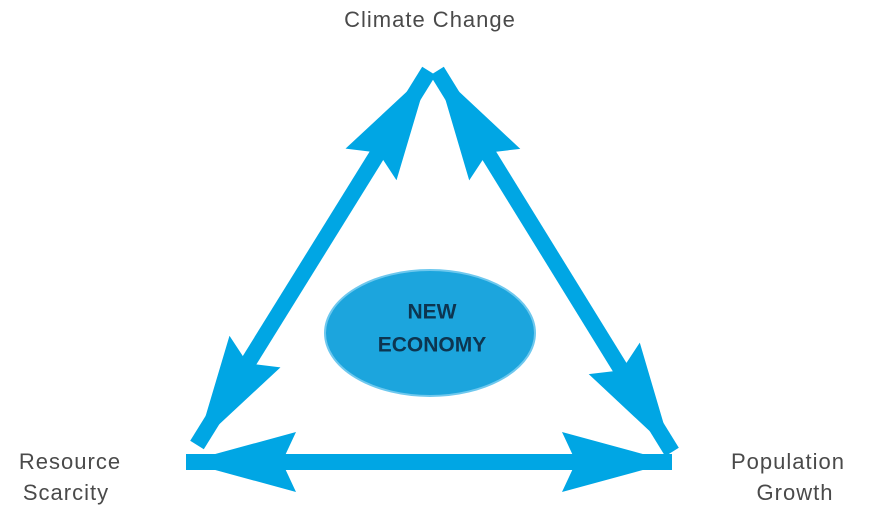 This screenshot has width=869, height=508. I want to click on node-label: Climate Change, so click(430, 19).